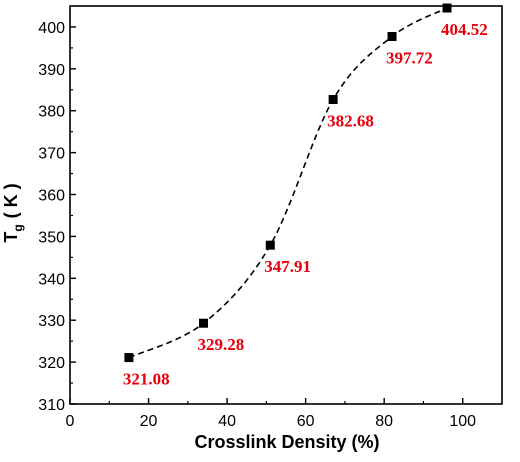  What do you see at coordinates (70, 421) in the screenshot?
I see `x-tick-label: 0` at bounding box center [70, 421].